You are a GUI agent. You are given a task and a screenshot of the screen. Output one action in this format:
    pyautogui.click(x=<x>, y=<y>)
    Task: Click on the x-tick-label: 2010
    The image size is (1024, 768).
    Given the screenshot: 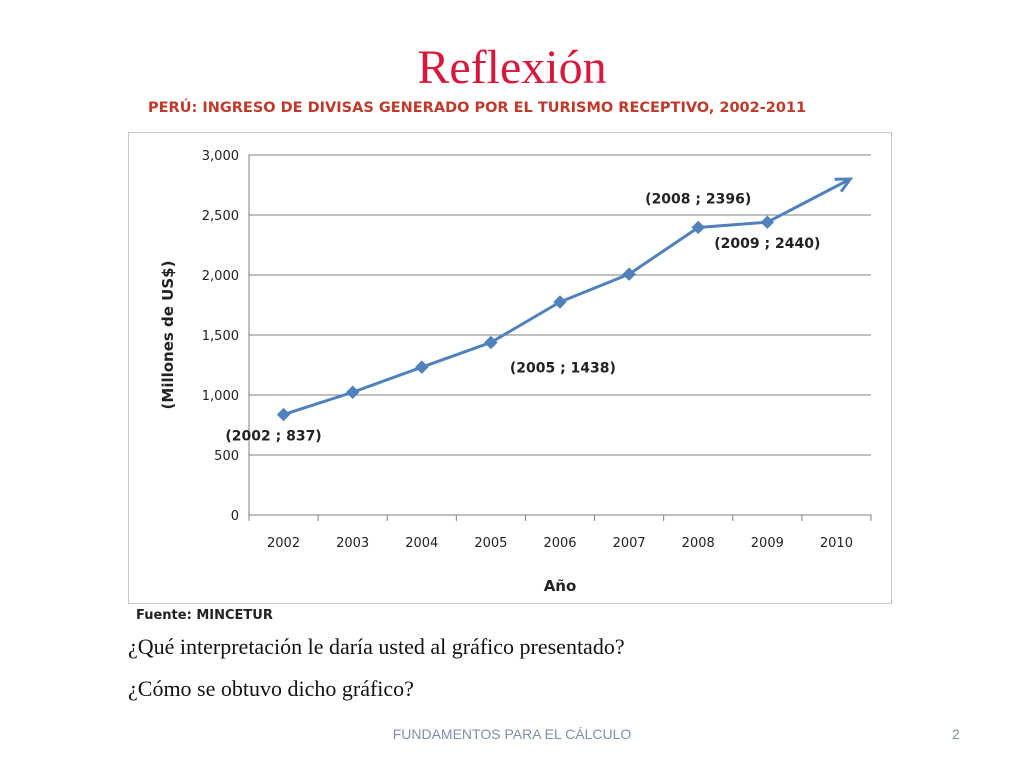 What is the action you would take?
    pyautogui.click(x=836, y=543)
    